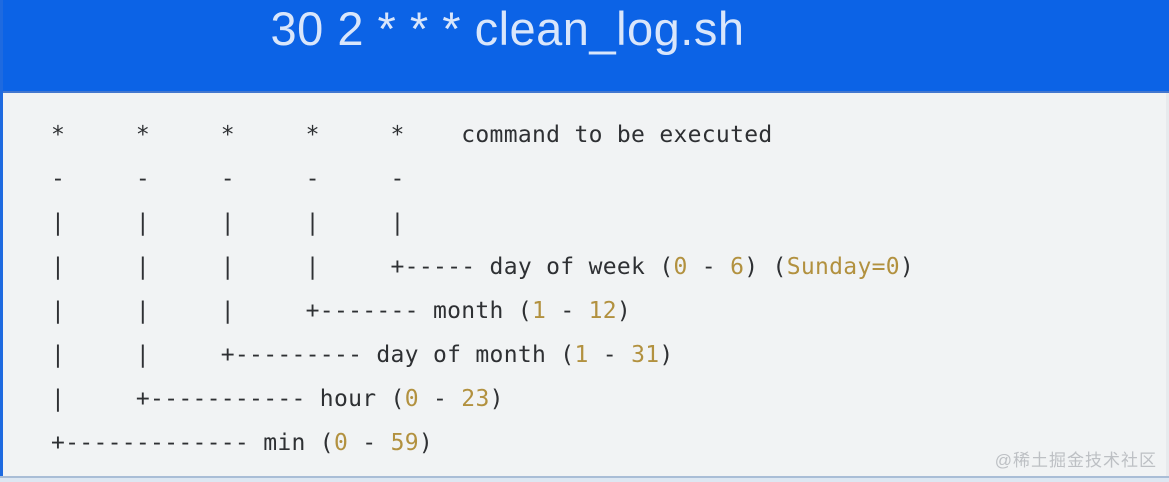  I want to click on diagram-line: +------------- min (0 - 59), so click(482, 443).